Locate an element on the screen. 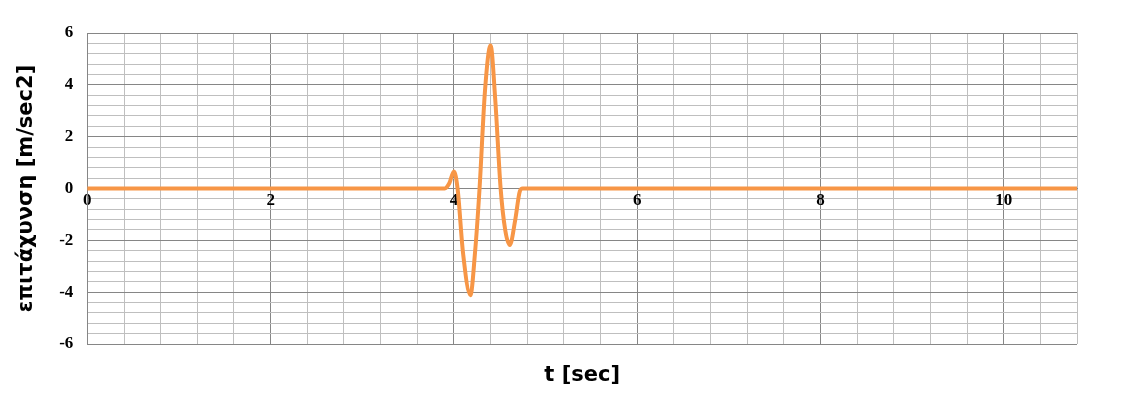 Image resolution: width=1129 pixels, height=420 pixels. x-tick-label: 0 is located at coordinates (87, 200).